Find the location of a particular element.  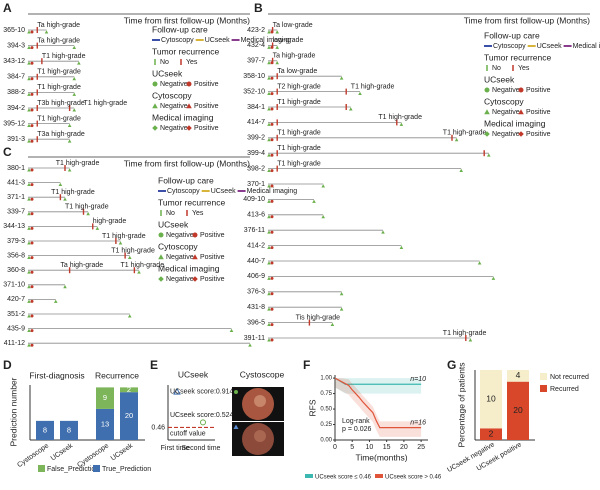

legend-item: Not recurred is located at coordinates (569, 377).